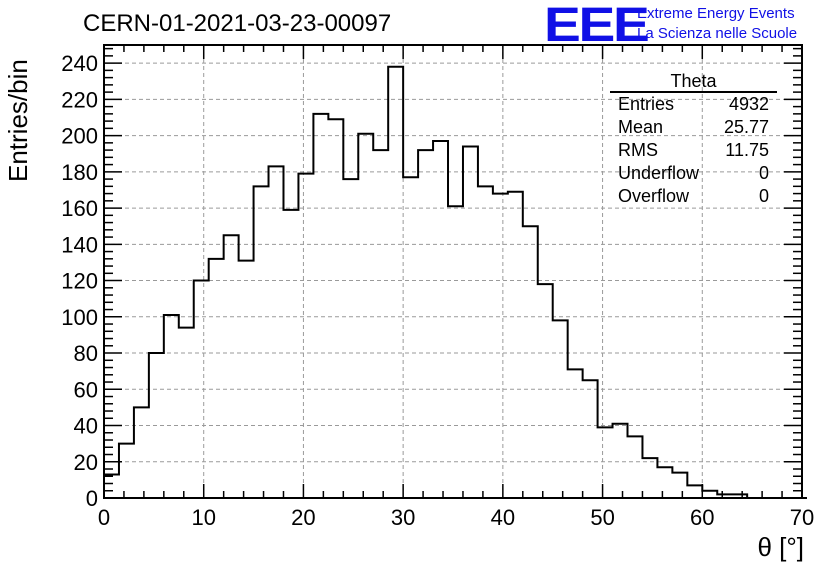 This screenshot has height=572, width=836. Describe the element at coordinates (237, 23) in the screenshot. I see `chart-title: CERN-01-2021-03-23-00097` at that location.